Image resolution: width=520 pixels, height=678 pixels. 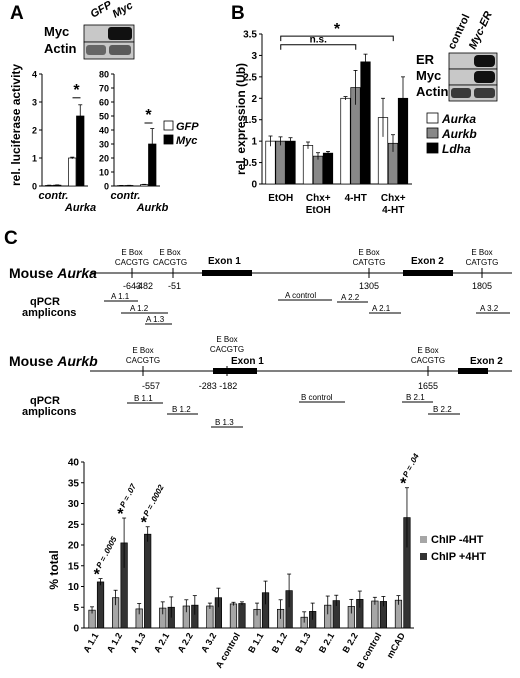 What do you see at coordinates (104, 89) in the screenshot?
I see `y-tick-label: 70` at bounding box center [104, 89].